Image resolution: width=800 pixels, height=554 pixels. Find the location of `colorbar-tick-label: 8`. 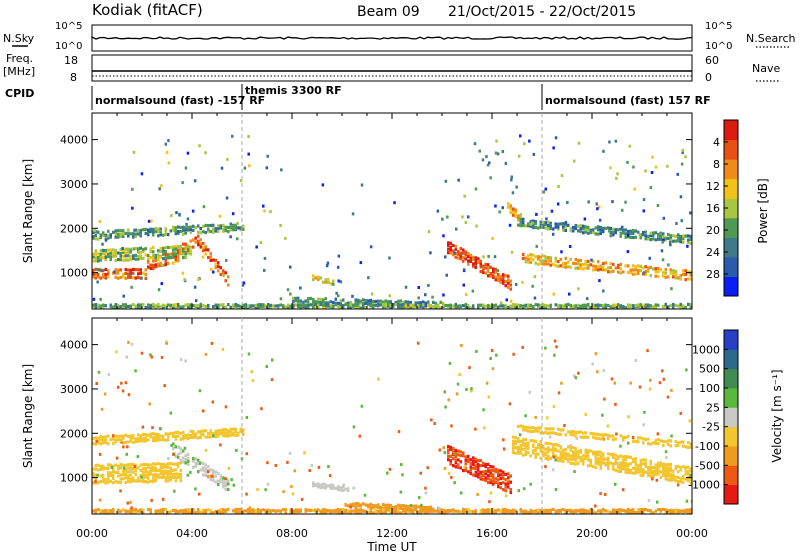

colorbar-tick-label: 8 is located at coordinates (716, 164).